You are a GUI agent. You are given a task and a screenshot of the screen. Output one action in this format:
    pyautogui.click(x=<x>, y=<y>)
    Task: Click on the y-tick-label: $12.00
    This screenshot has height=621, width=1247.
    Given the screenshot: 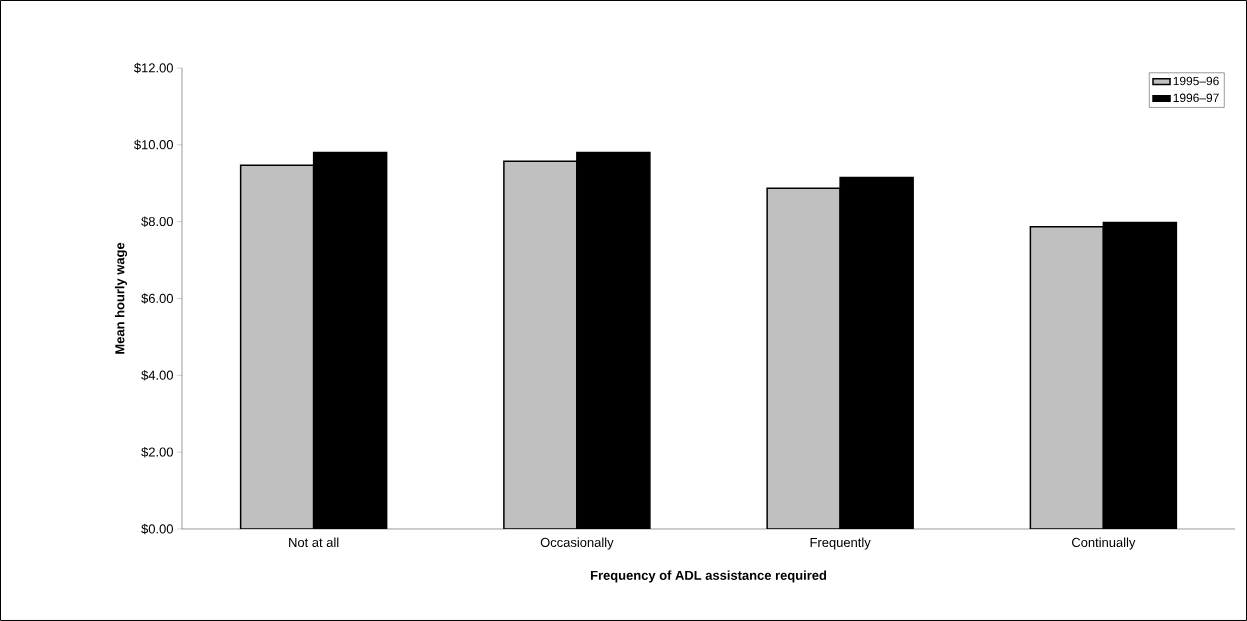 What is the action you would take?
    pyautogui.click(x=153, y=68)
    